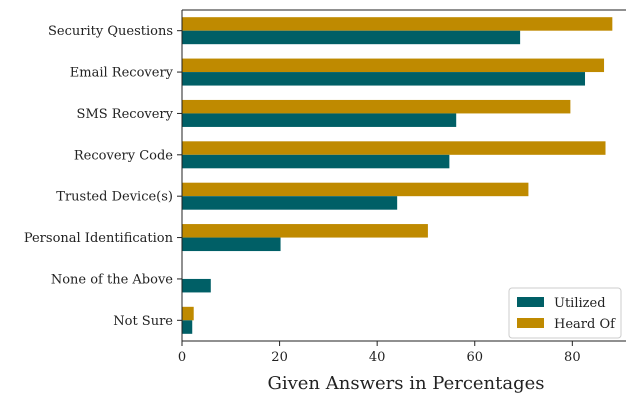 This screenshot has height=395, width=628. Describe the element at coordinates (112, 279) in the screenshot. I see `y-tick-label: None of the Above` at that location.